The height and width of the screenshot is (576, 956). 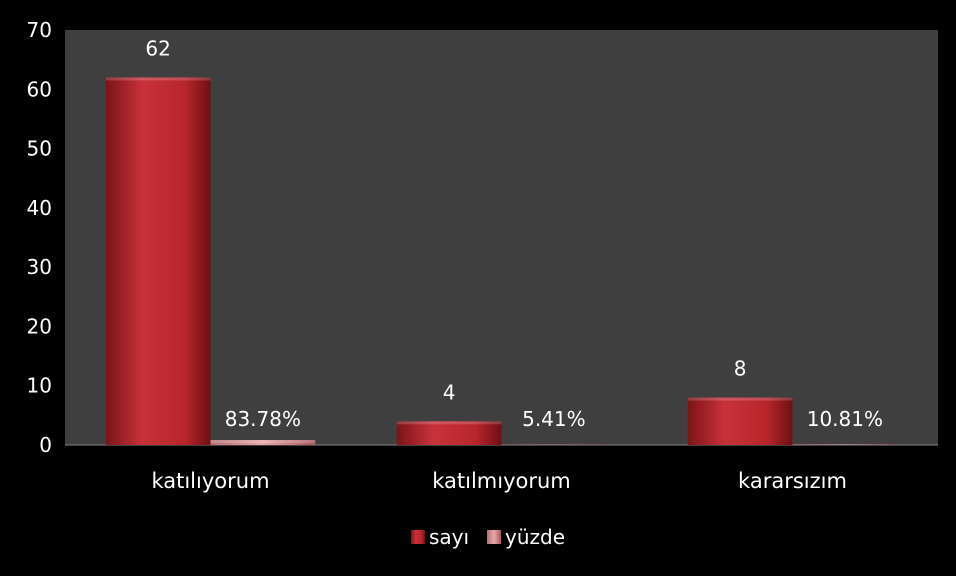 What do you see at coordinates (501, 481) in the screenshot?
I see `x-tick-label: katılmıyorum` at bounding box center [501, 481].